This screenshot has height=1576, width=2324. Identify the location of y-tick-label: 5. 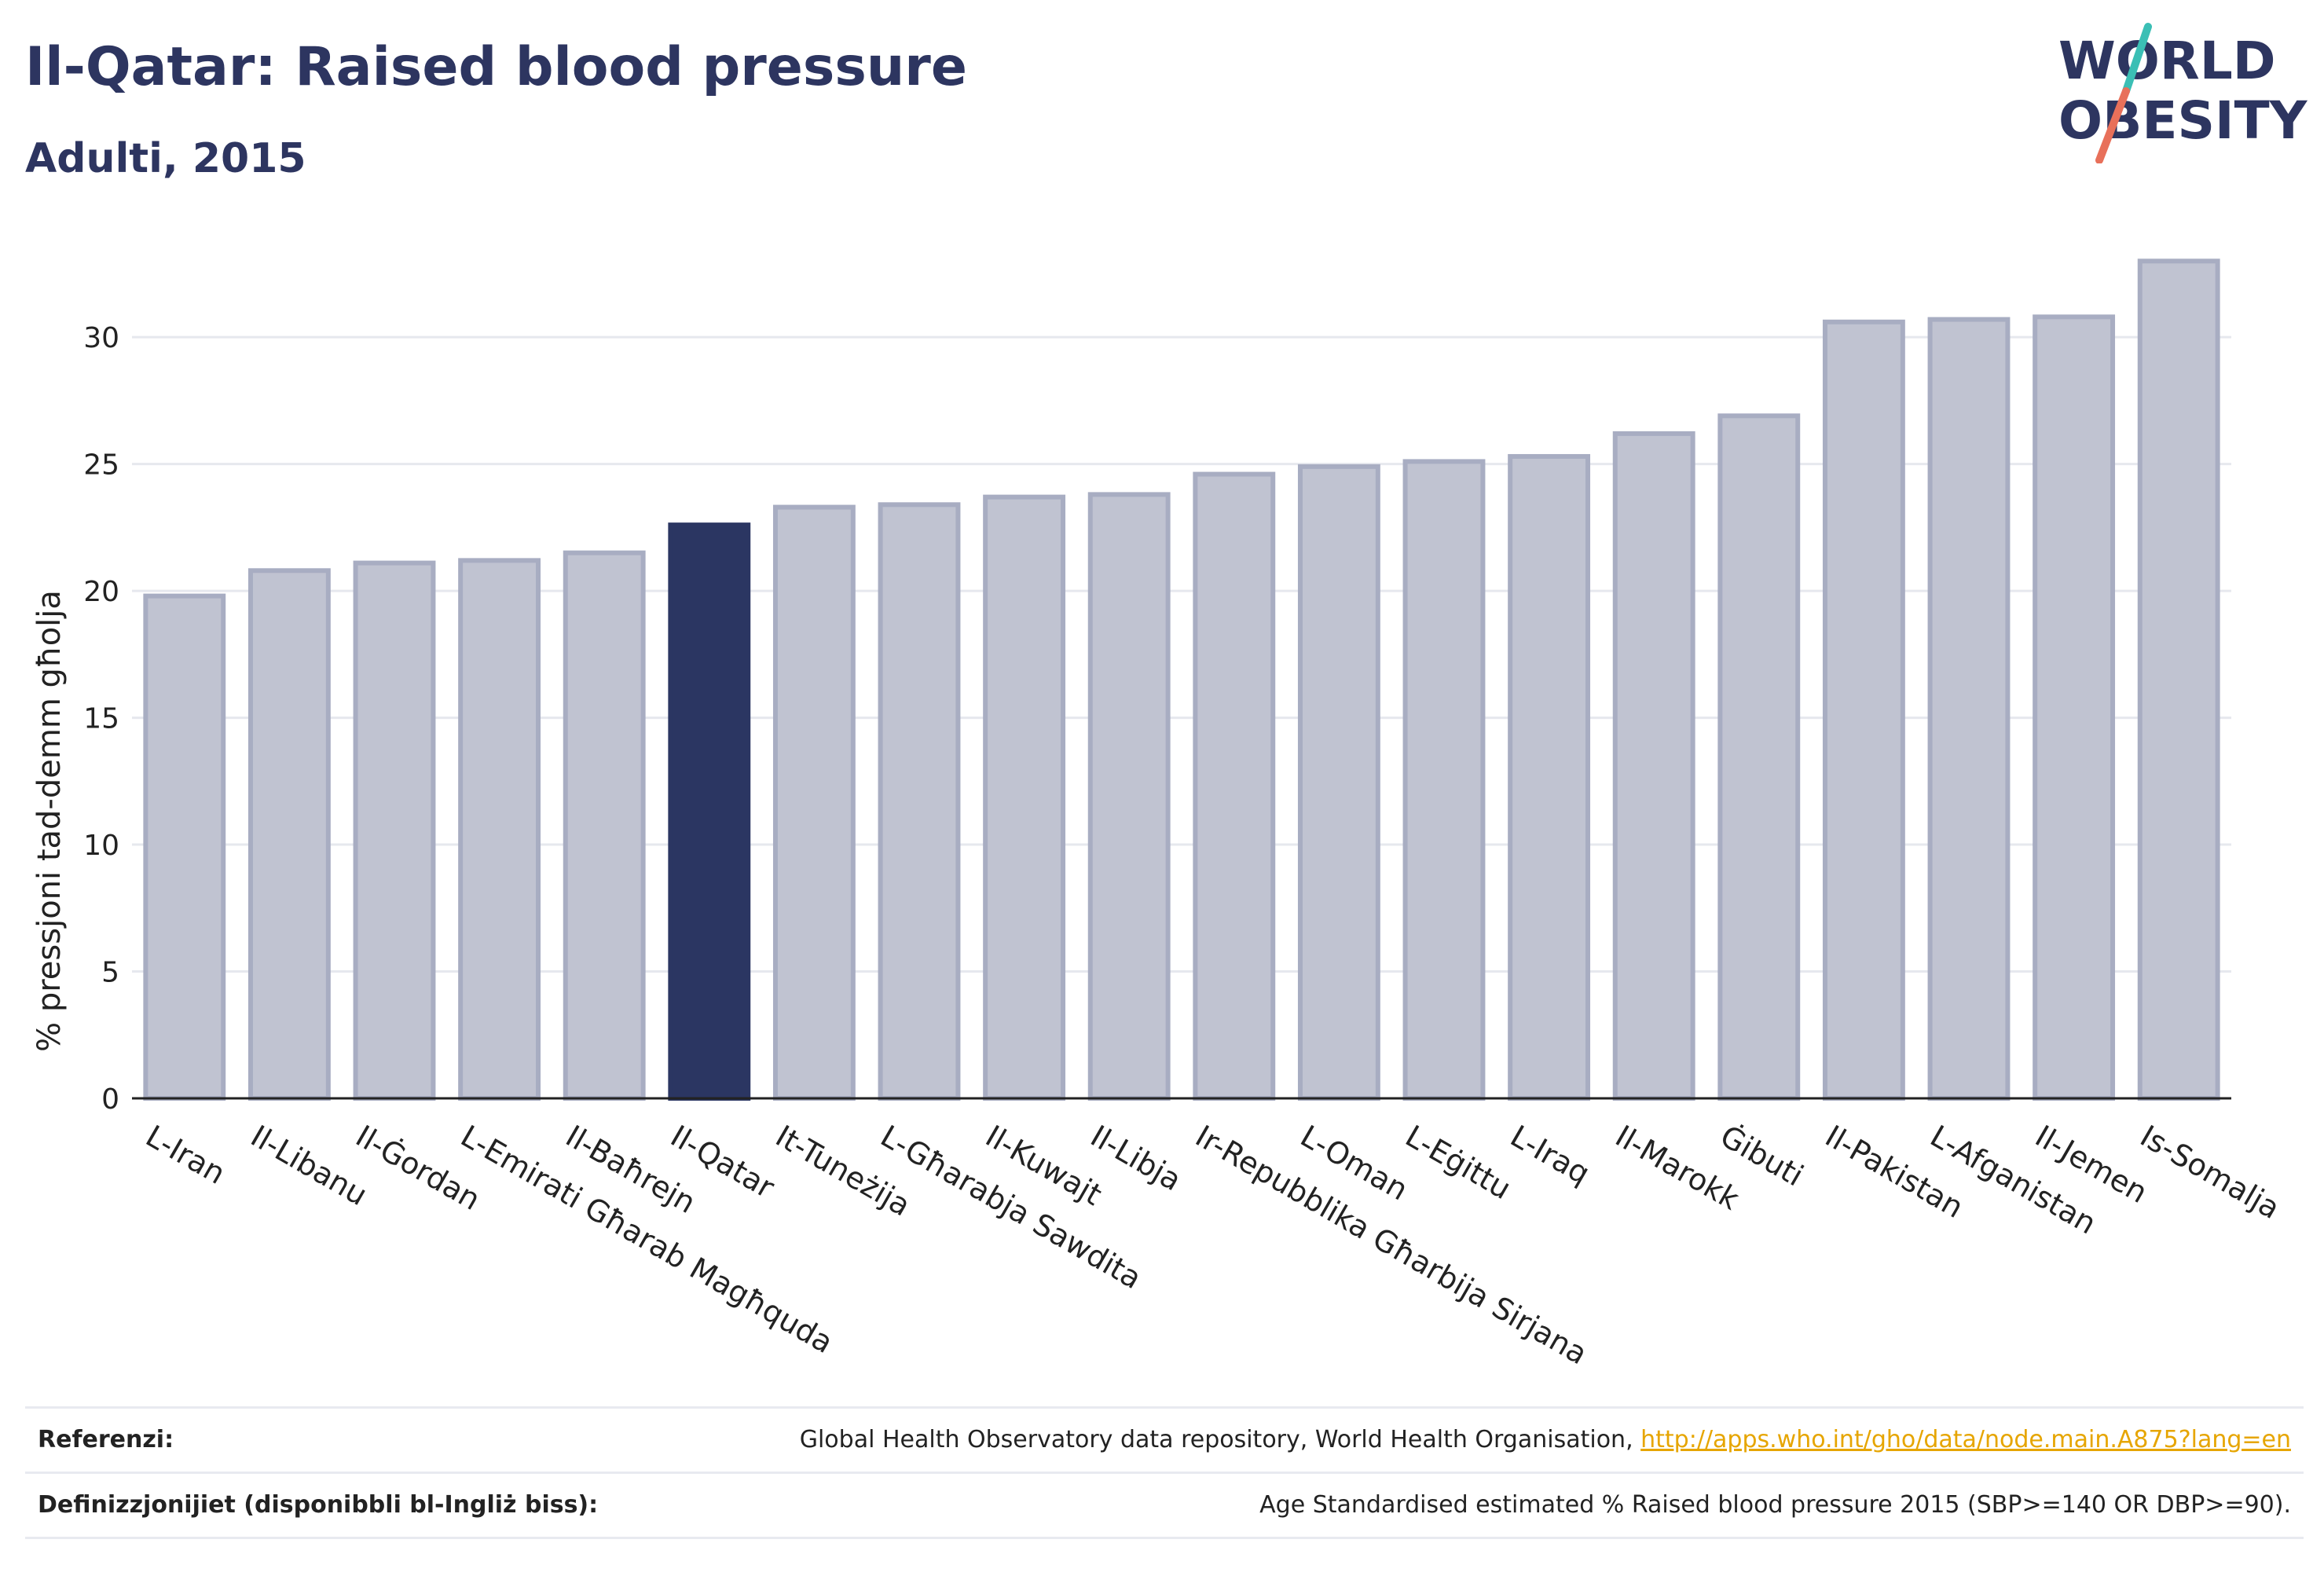
(110, 973).